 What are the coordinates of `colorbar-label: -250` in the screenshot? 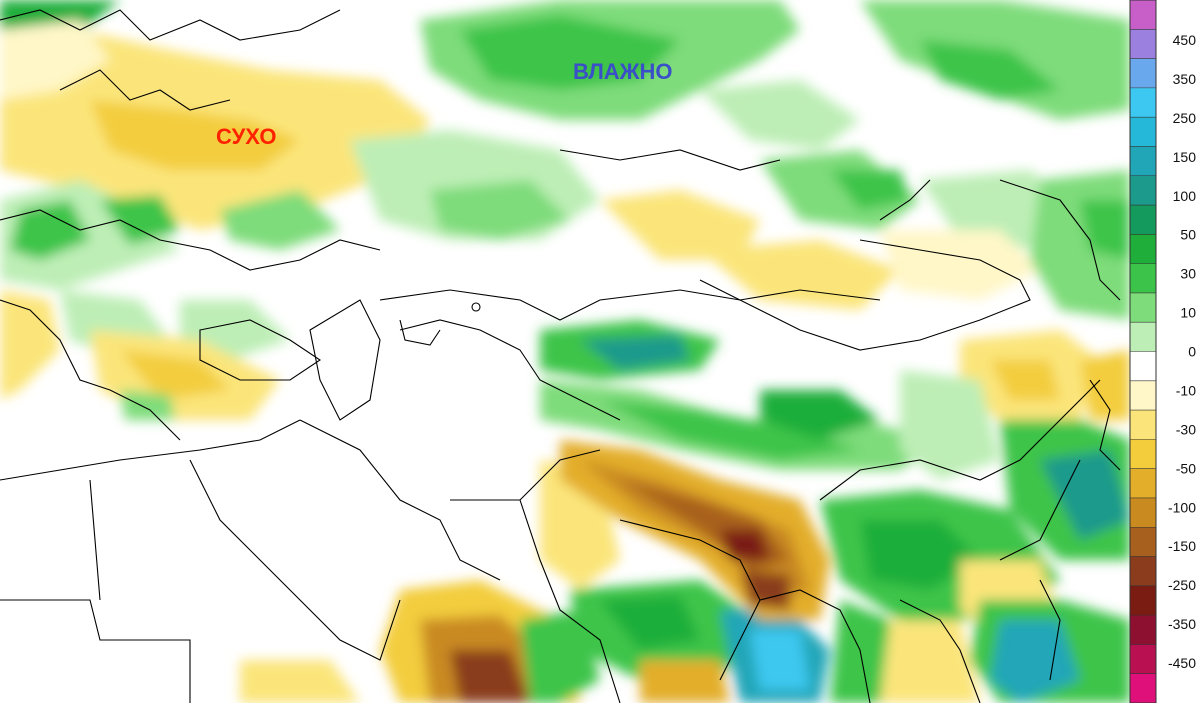 It's located at (1182, 585).